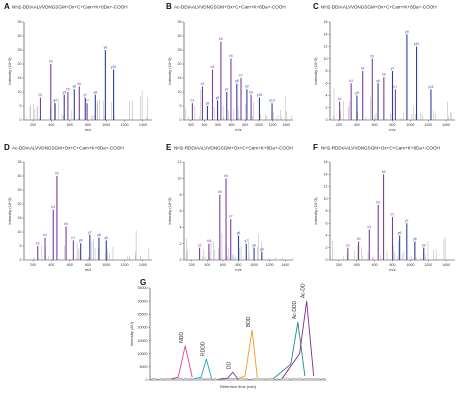 Image resolution: width=474 pixels, height=403 pixels. Describe the element at coordinates (181, 244) in the screenshot. I see `y-tick-label: 2` at that location.